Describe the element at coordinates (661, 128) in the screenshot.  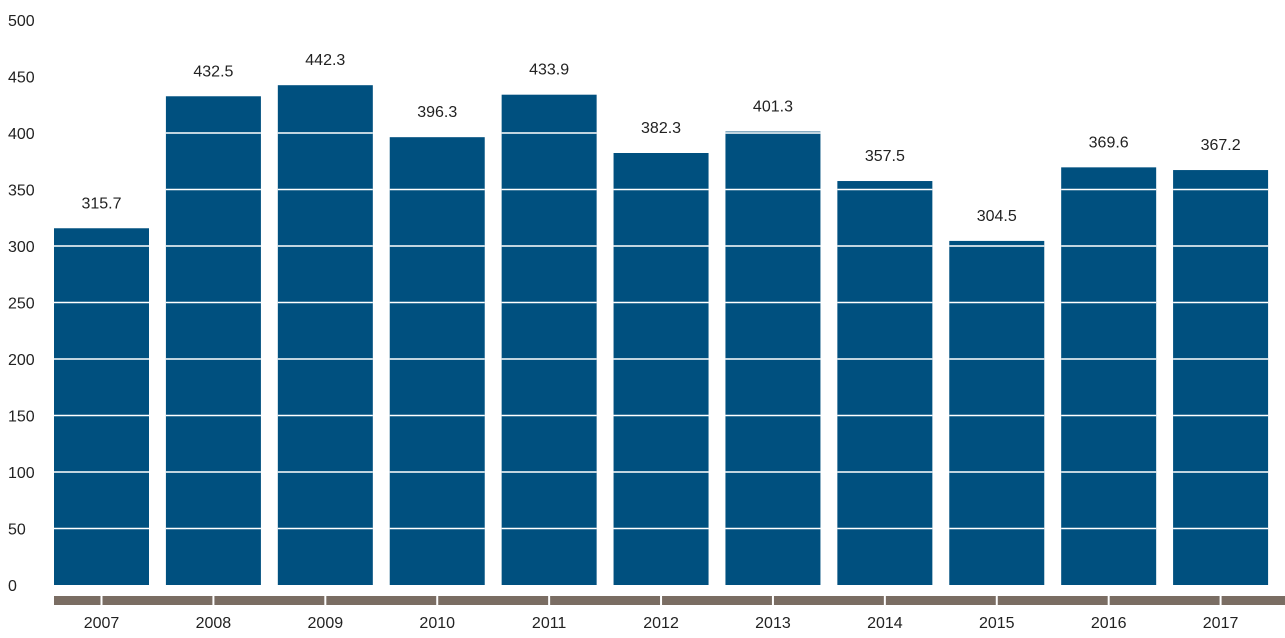
I see `data-label-2012: 382.3` at that location.